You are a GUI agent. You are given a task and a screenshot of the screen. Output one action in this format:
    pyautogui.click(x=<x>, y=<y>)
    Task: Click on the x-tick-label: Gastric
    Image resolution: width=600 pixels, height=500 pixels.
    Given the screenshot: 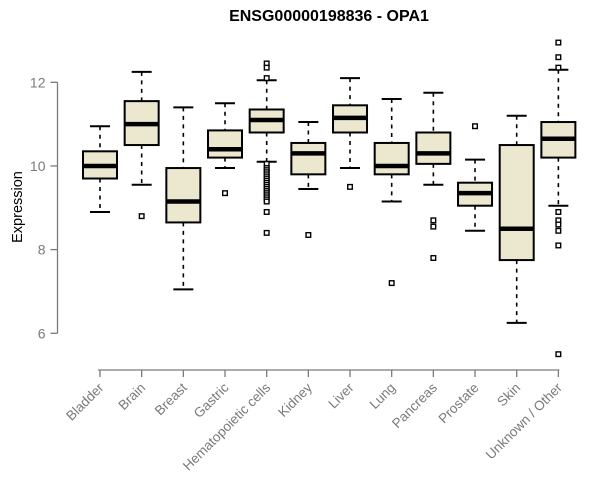 What is the action you would take?
    pyautogui.click(x=211, y=400)
    